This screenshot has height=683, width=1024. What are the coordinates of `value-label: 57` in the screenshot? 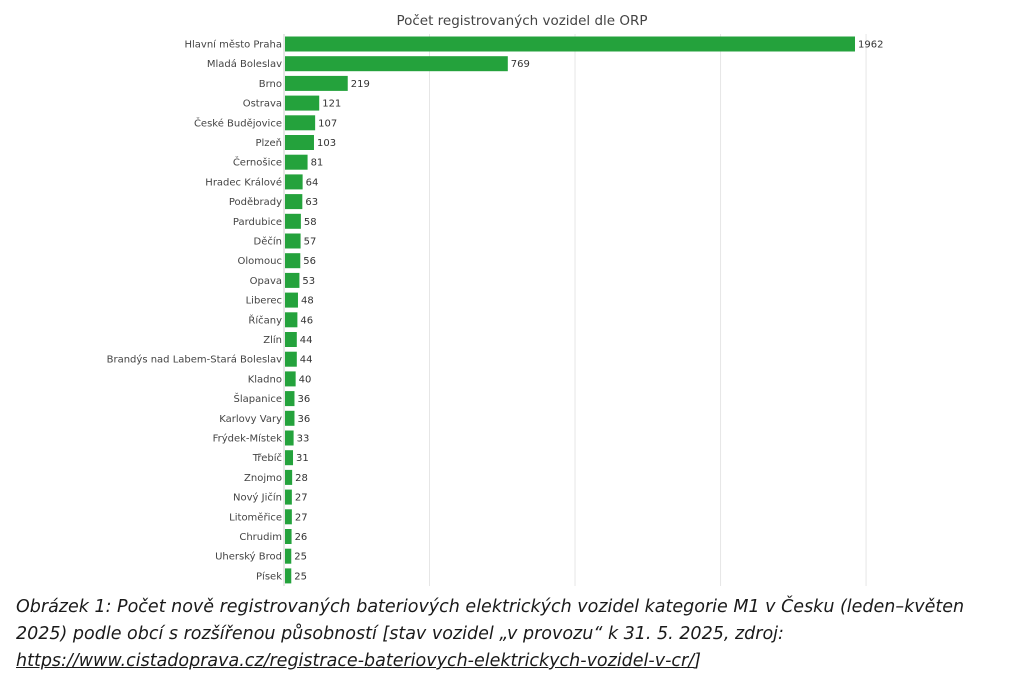 It's located at (310, 242).